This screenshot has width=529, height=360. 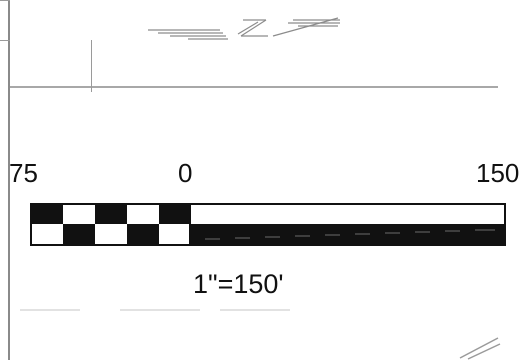 I want to click on sheet-border-top, so click(x=5, y=0).